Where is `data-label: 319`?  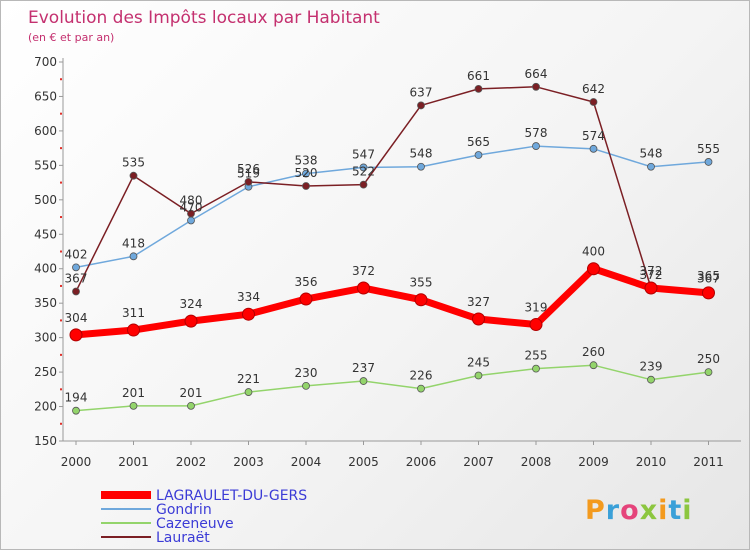 data-label: 319 is located at coordinates (536, 308).